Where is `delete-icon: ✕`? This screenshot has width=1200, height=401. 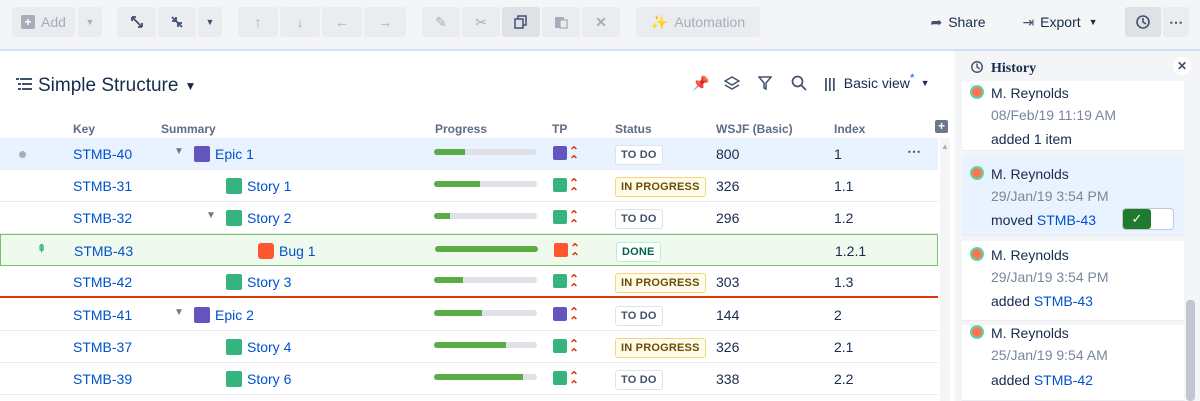 delete-icon: ✕ is located at coordinates (601, 21).